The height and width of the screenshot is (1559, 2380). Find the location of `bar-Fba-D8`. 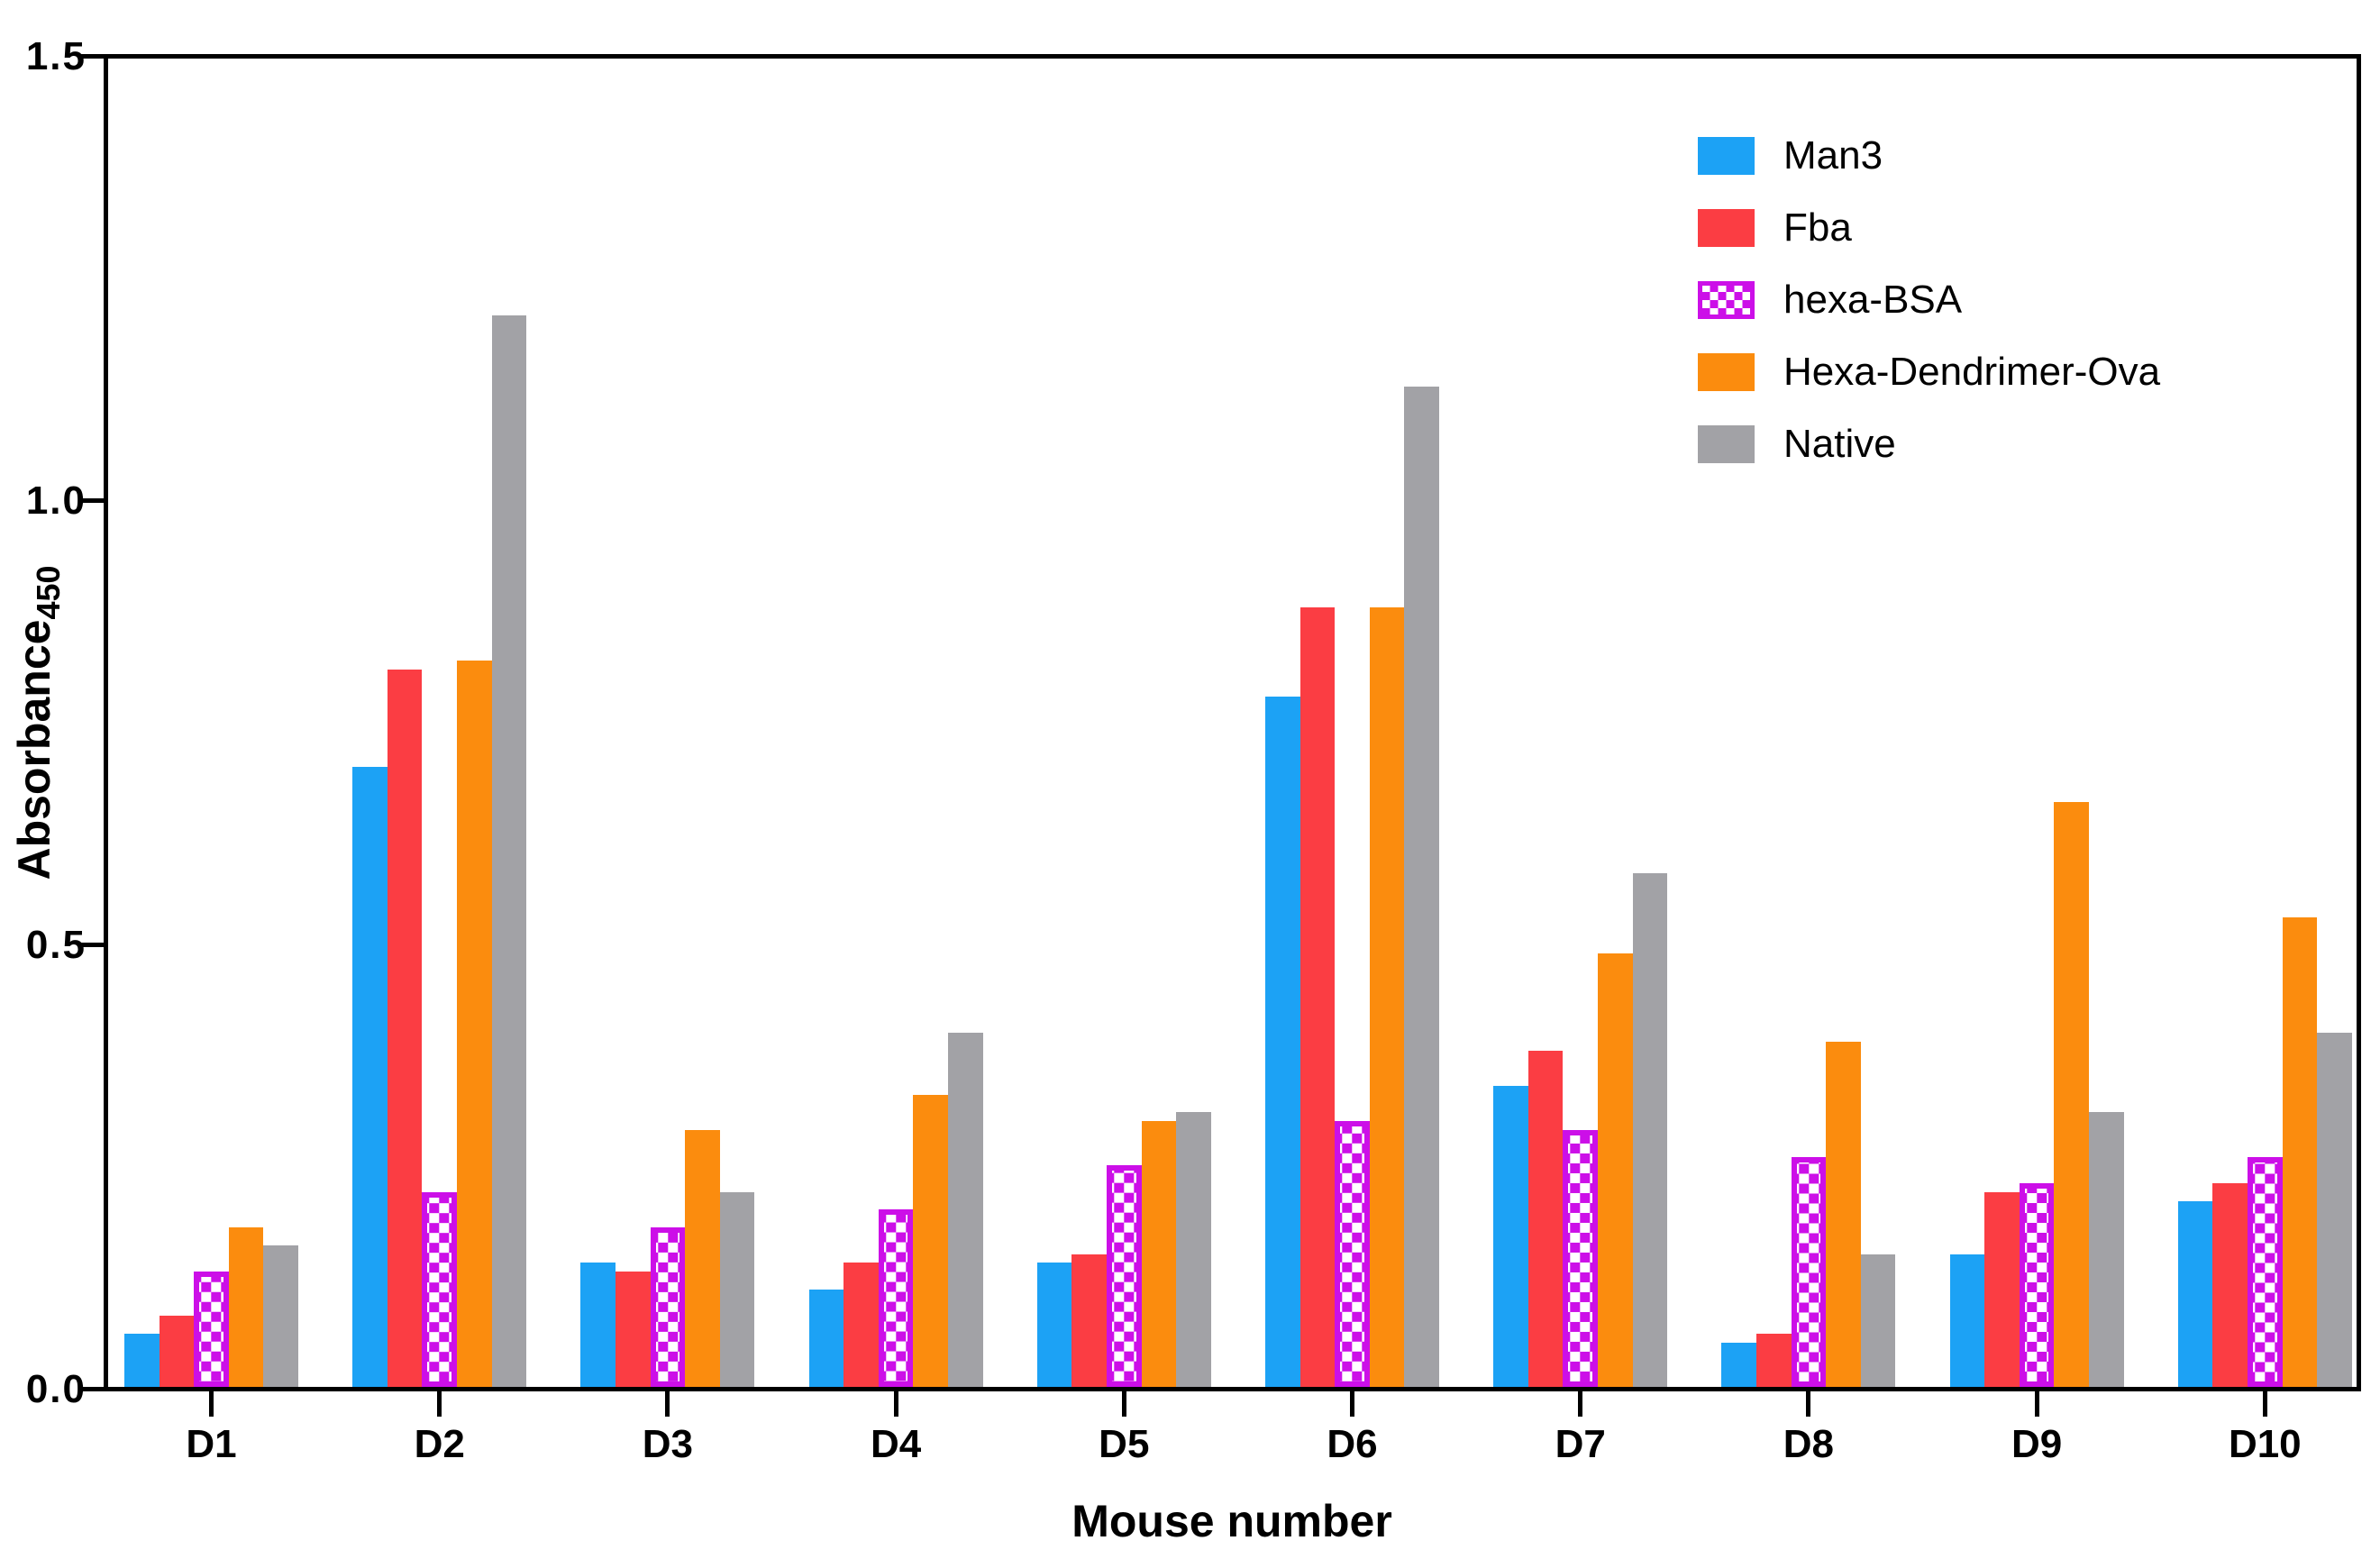

bar-Fba-D8 is located at coordinates (1774, 1360).